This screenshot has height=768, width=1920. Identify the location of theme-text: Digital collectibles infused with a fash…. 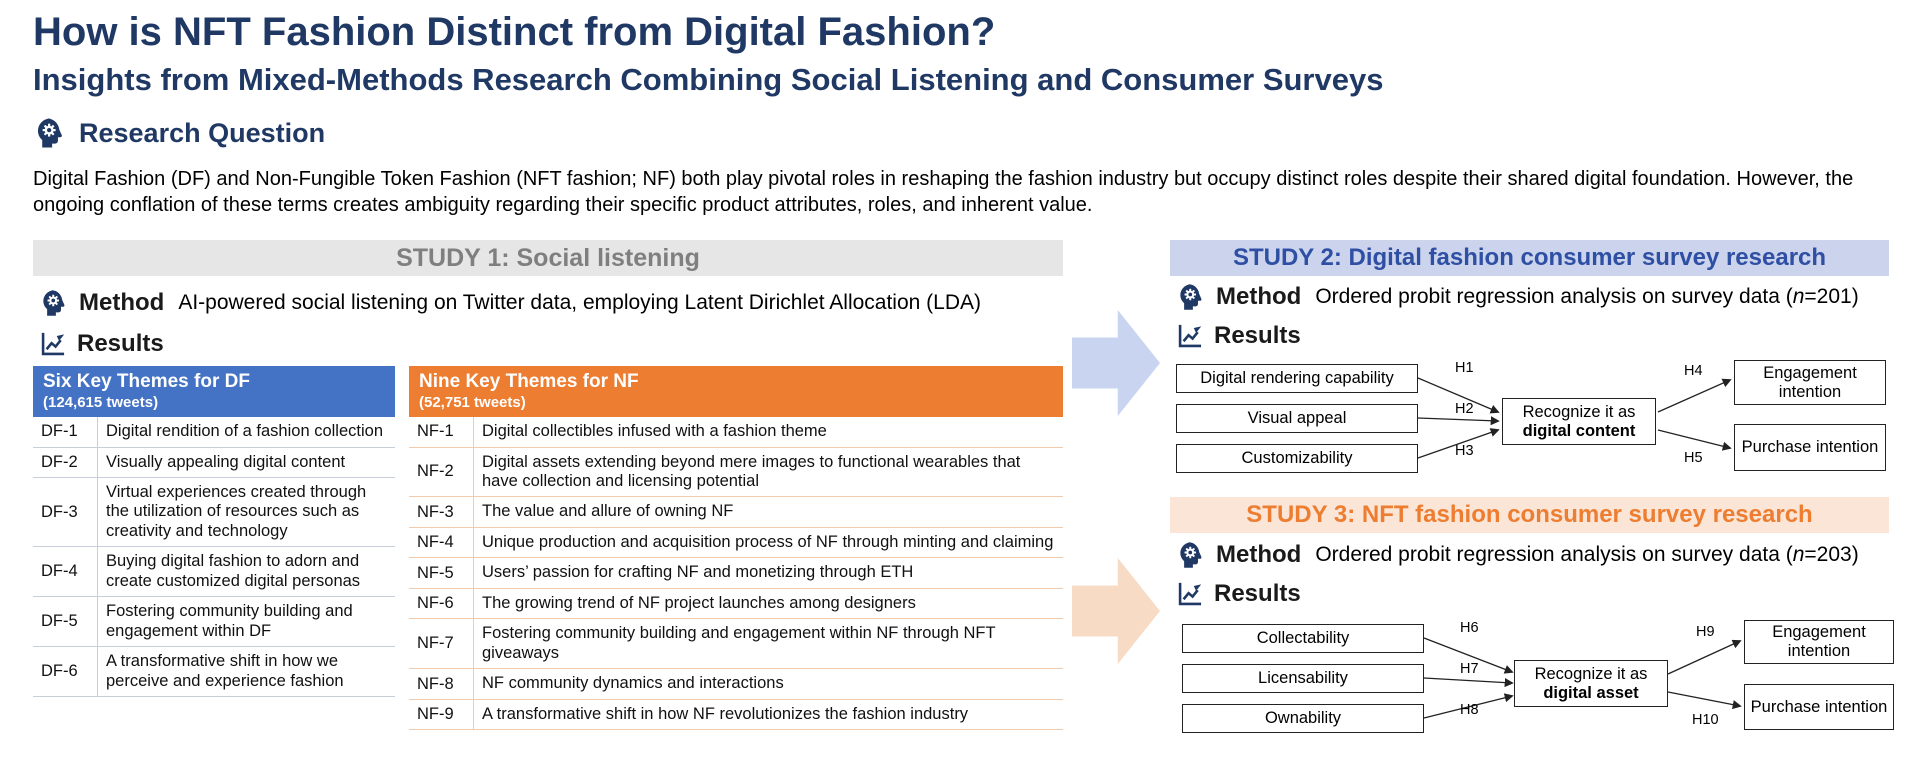
(654, 431).